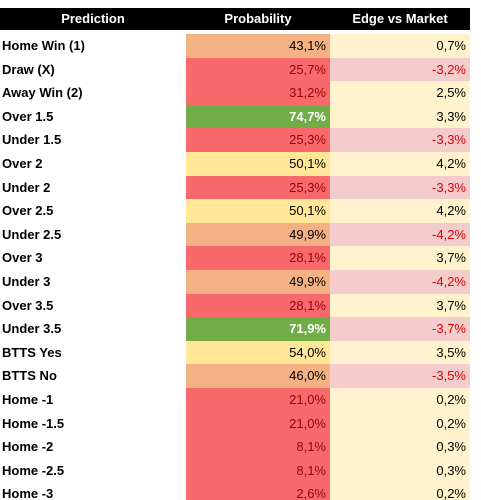 This screenshot has width=481, height=500. What do you see at coordinates (400, 116) in the screenshot?
I see `edge-cell: 3,3%` at bounding box center [400, 116].